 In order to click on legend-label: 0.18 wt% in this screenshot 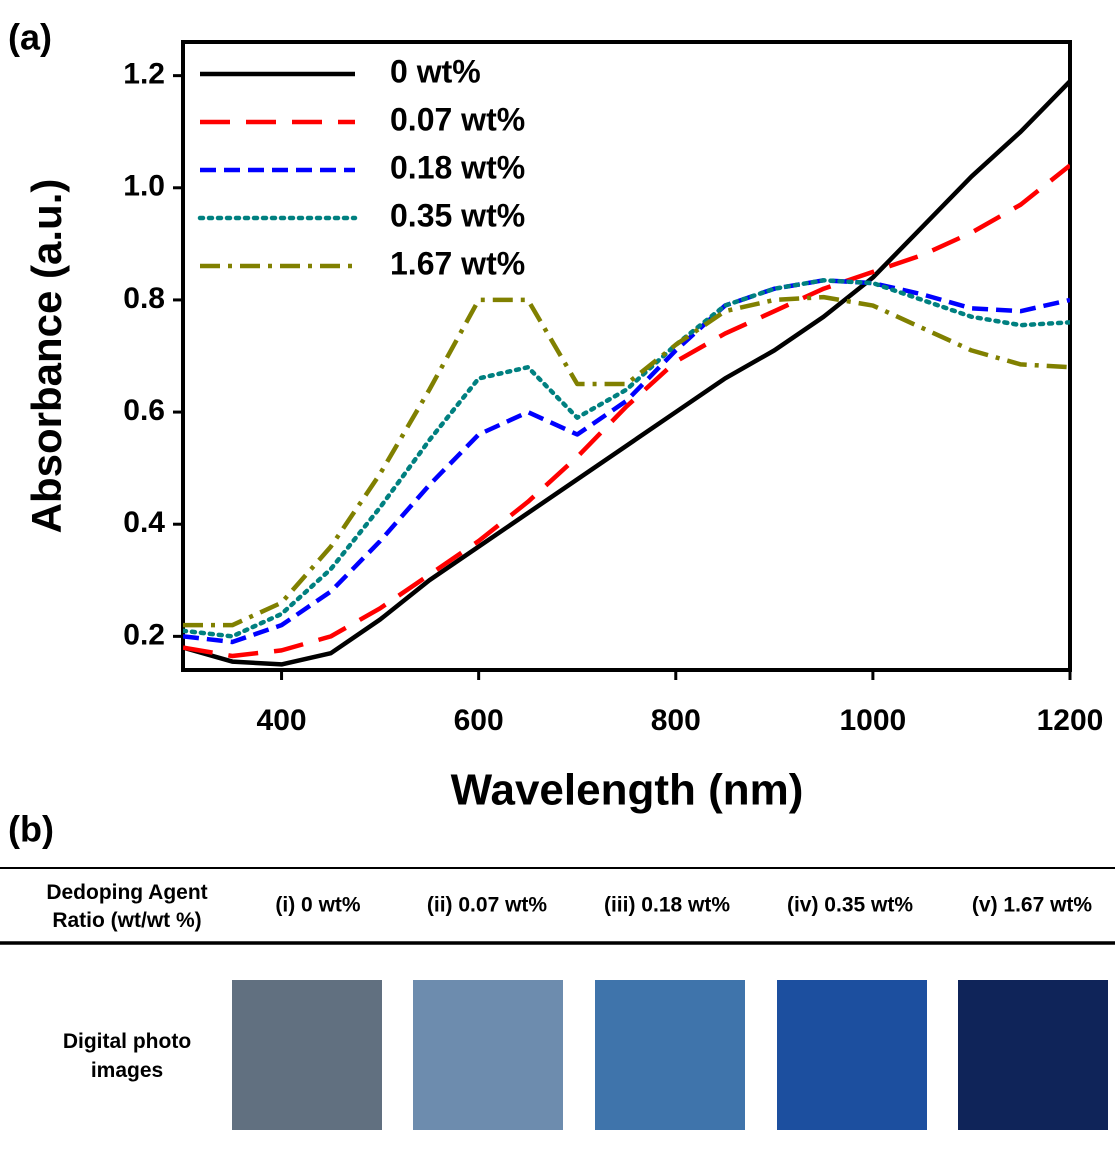, I will do `click(457, 167)`.